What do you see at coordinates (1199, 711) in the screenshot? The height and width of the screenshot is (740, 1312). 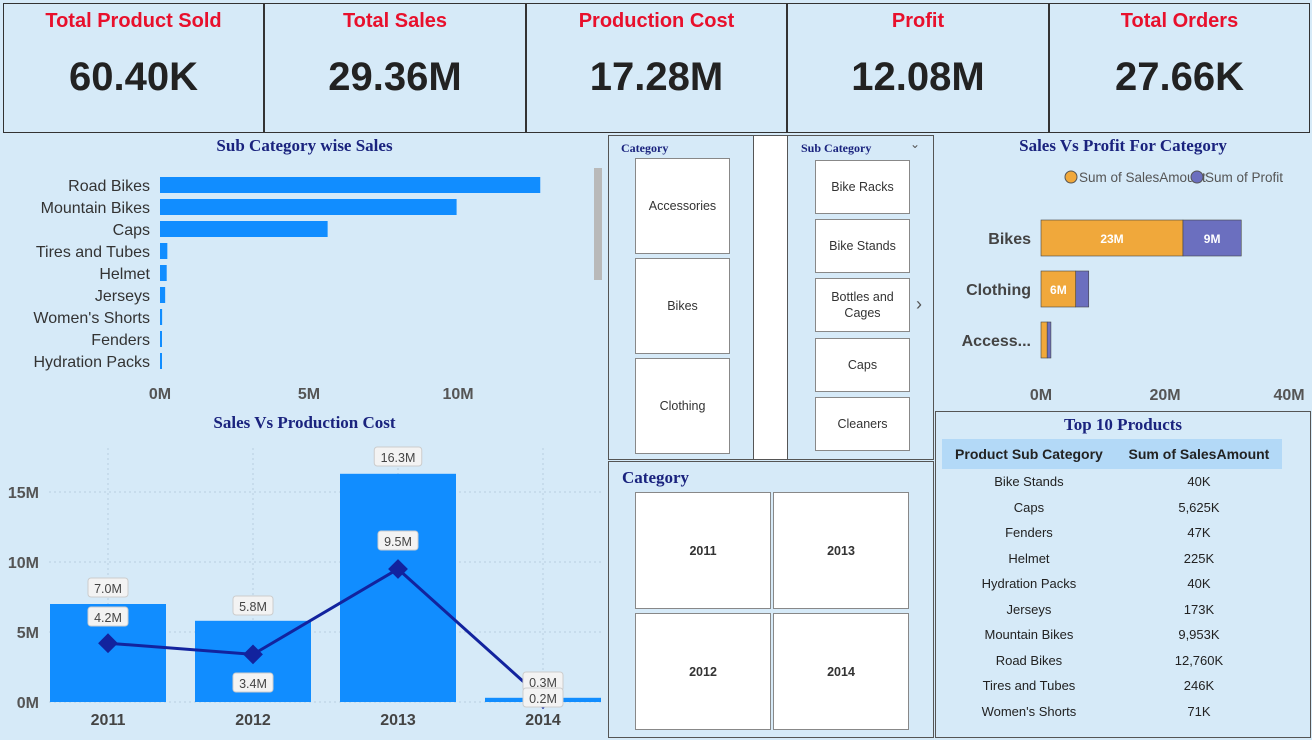 I see `table-cell: 71K` at bounding box center [1199, 711].